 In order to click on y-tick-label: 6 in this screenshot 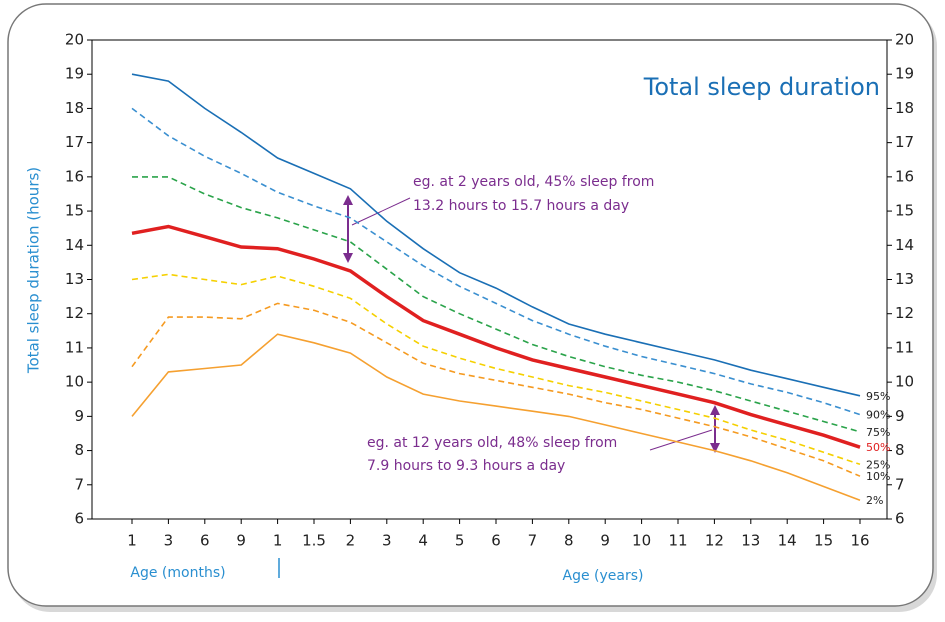, I will do `click(79, 519)`.